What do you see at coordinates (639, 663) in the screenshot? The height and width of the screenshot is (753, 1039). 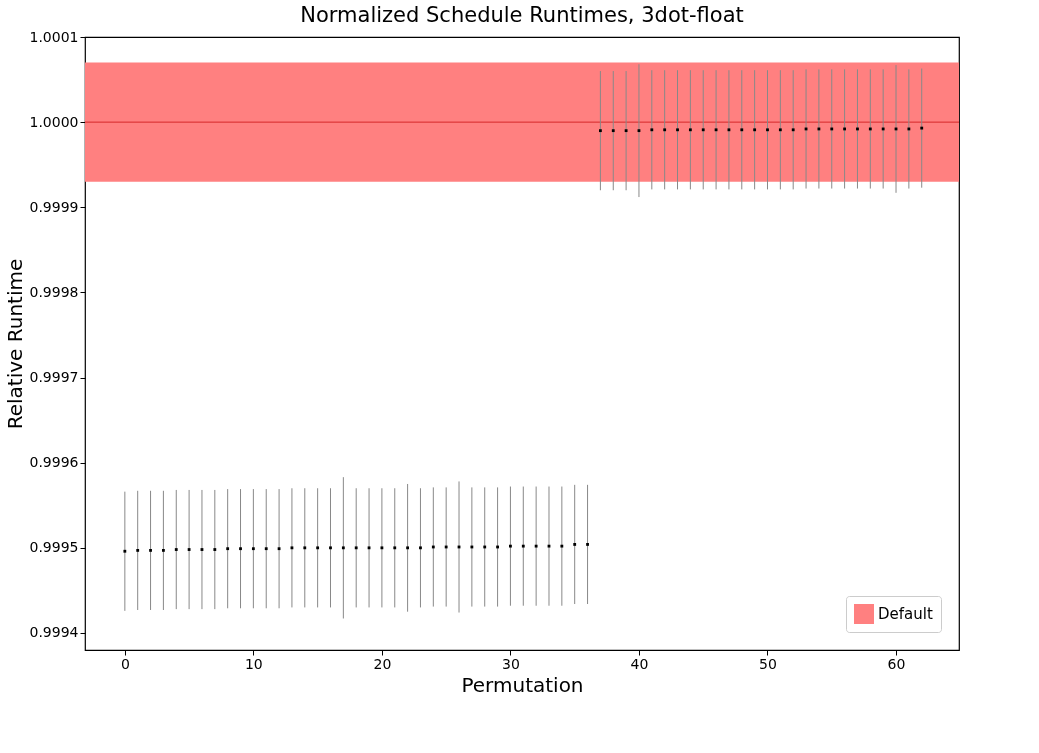 I see `x-tick-label: 40` at bounding box center [639, 663].